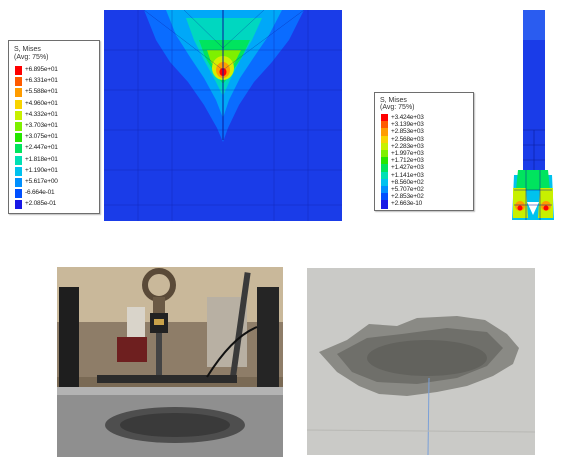  Describe the element at coordinates (41, 148) in the screenshot. I see `legend-label: +2.447e+01` at that location.